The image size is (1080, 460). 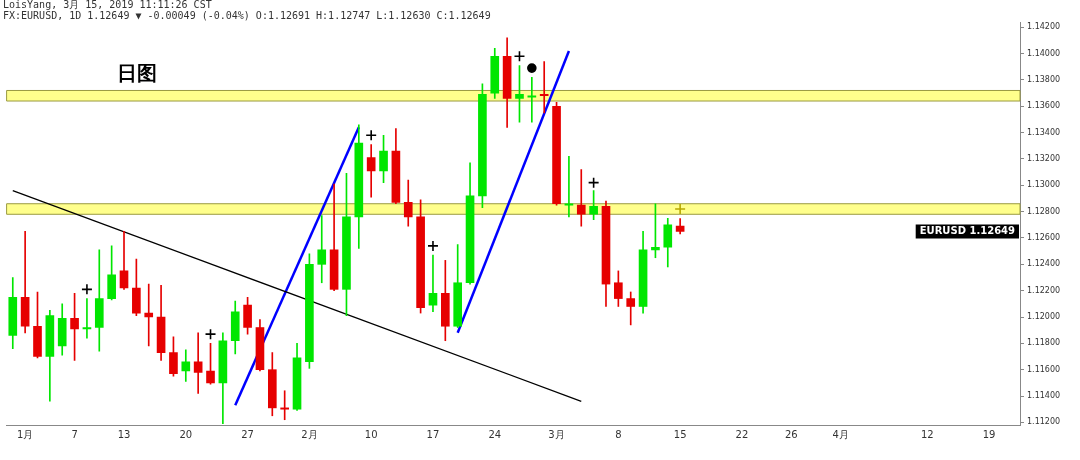 I want to click on x-tick-label: 10, so click(x=371, y=434).